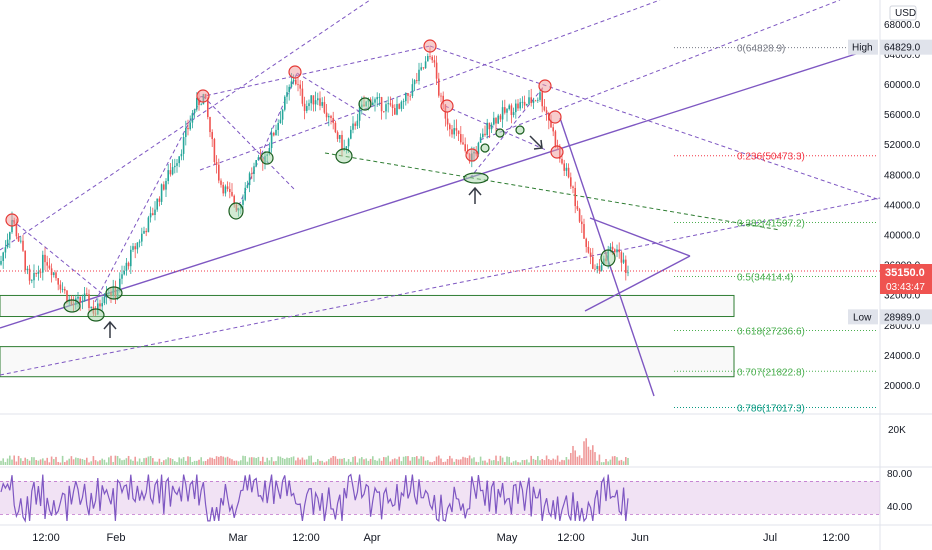  Describe the element at coordinates (771, 408) in the screenshot. I see `fib-label: 0.786(17017.3)` at that location.